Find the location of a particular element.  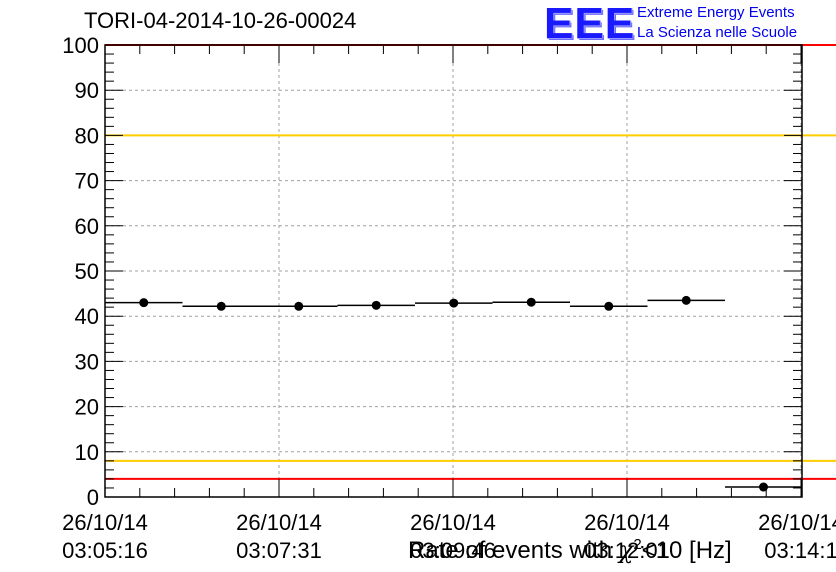

y-tick-label: 100 is located at coordinates (80, 45).